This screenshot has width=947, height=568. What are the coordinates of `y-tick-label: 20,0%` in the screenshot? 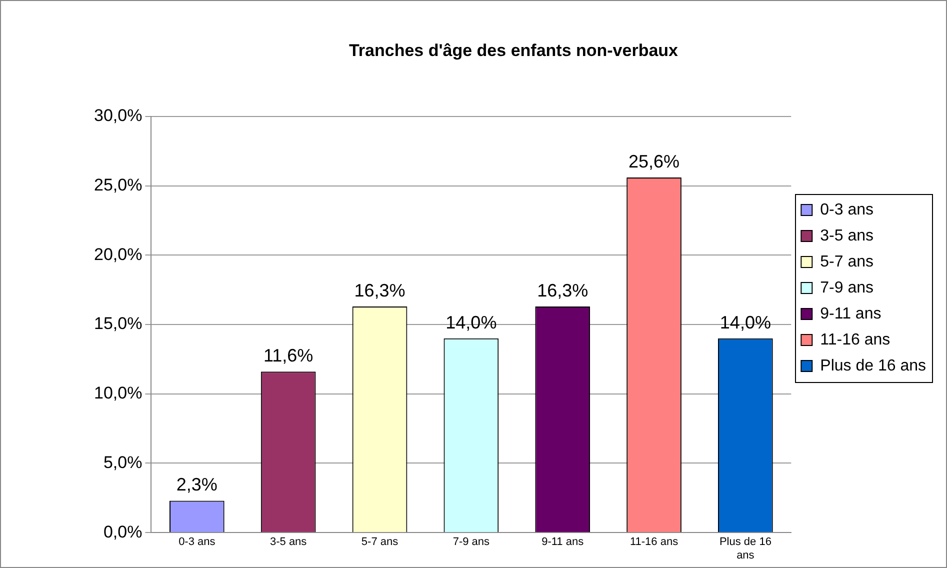 It's located at (118, 254).